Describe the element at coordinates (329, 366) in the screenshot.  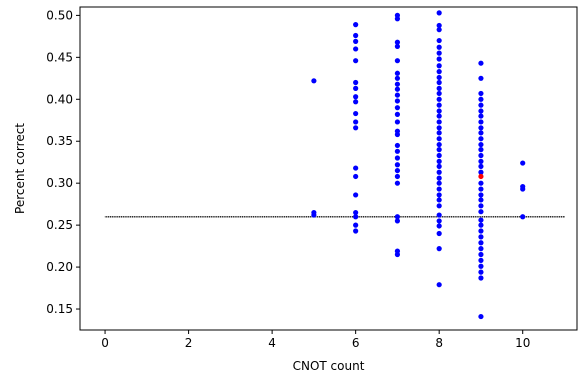
I see `x-axis-label: CNOT count` at that location.